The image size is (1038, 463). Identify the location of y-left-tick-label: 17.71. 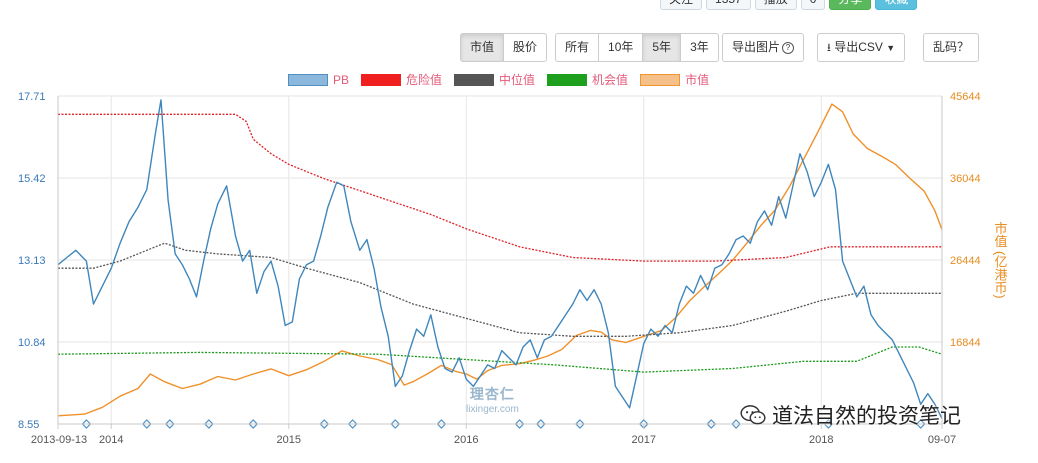
(32, 97).